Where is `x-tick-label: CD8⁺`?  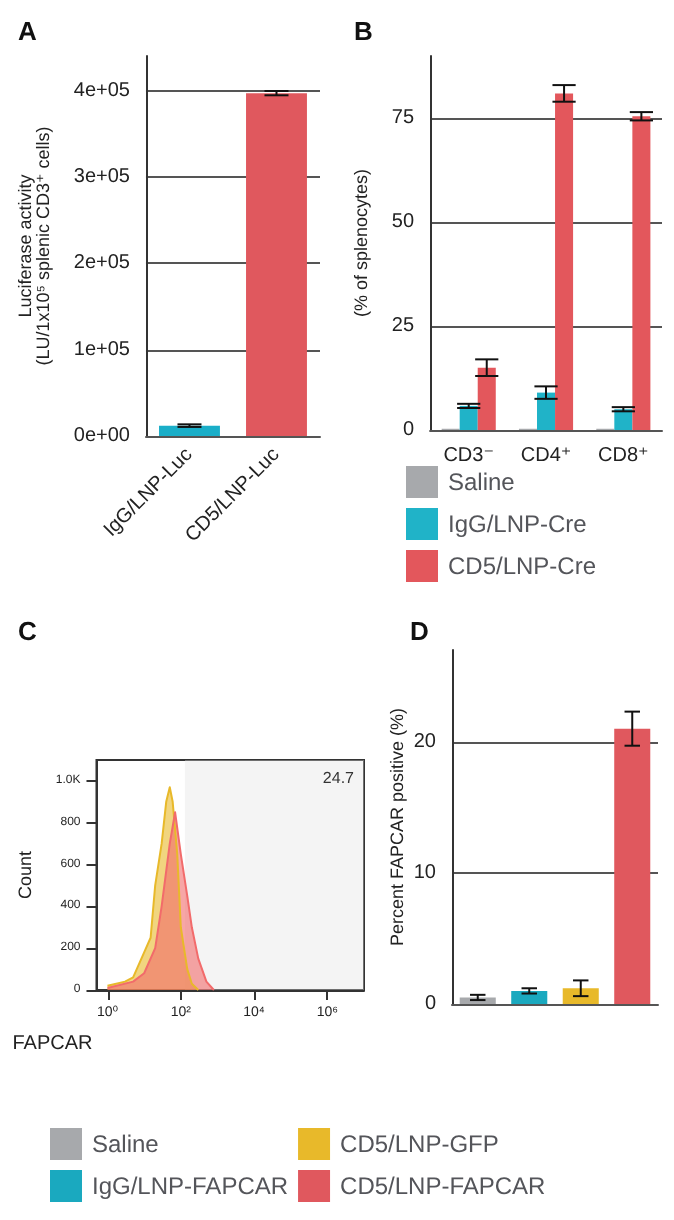 x-tick-label: CD8⁺ is located at coordinates (623, 456).